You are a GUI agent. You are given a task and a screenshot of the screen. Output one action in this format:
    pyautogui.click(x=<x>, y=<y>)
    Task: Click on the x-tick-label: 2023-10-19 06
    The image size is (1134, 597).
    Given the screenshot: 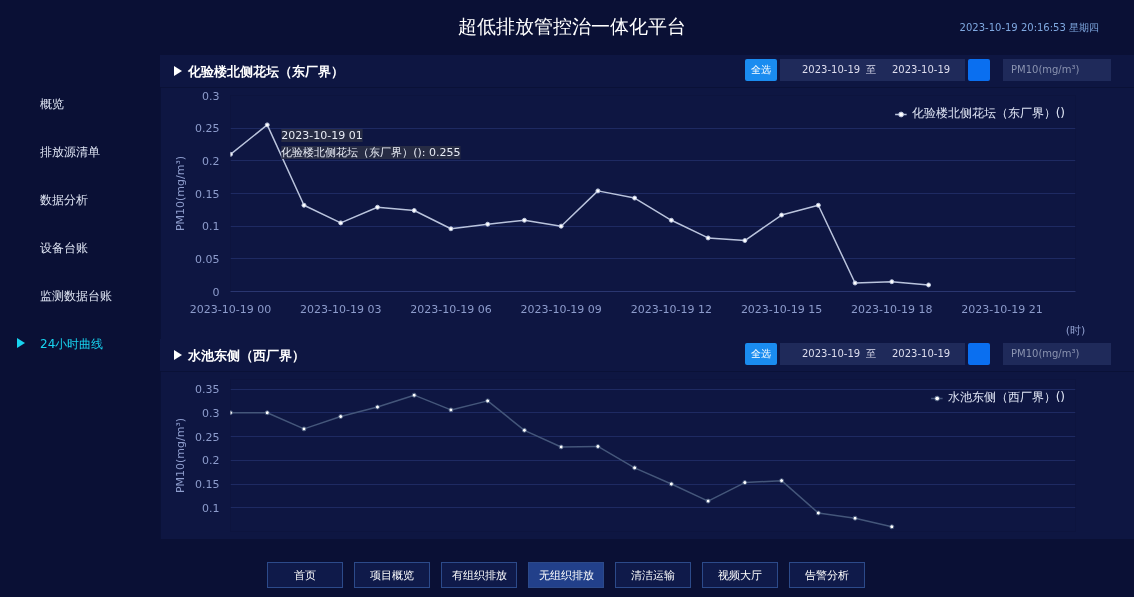 What is the action you would take?
    pyautogui.click(x=451, y=309)
    